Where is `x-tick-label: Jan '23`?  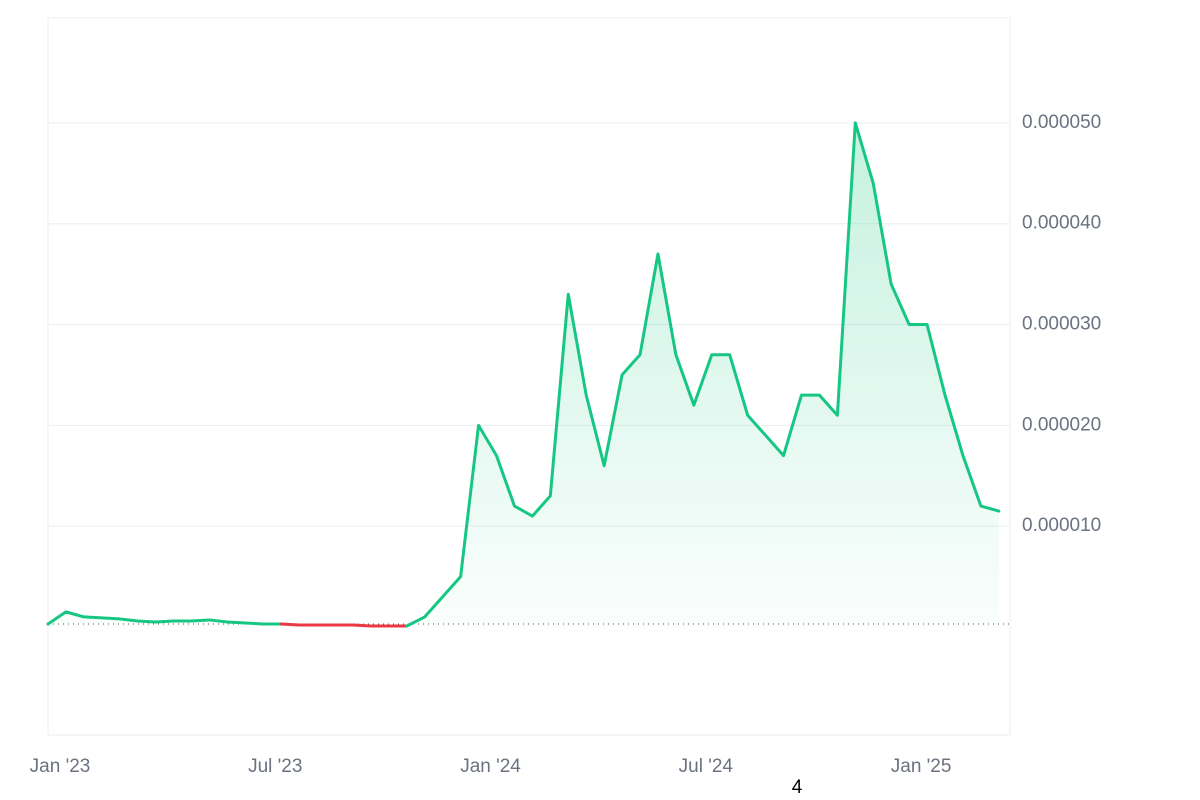 x-tick-label: Jan '23 is located at coordinates (60, 766).